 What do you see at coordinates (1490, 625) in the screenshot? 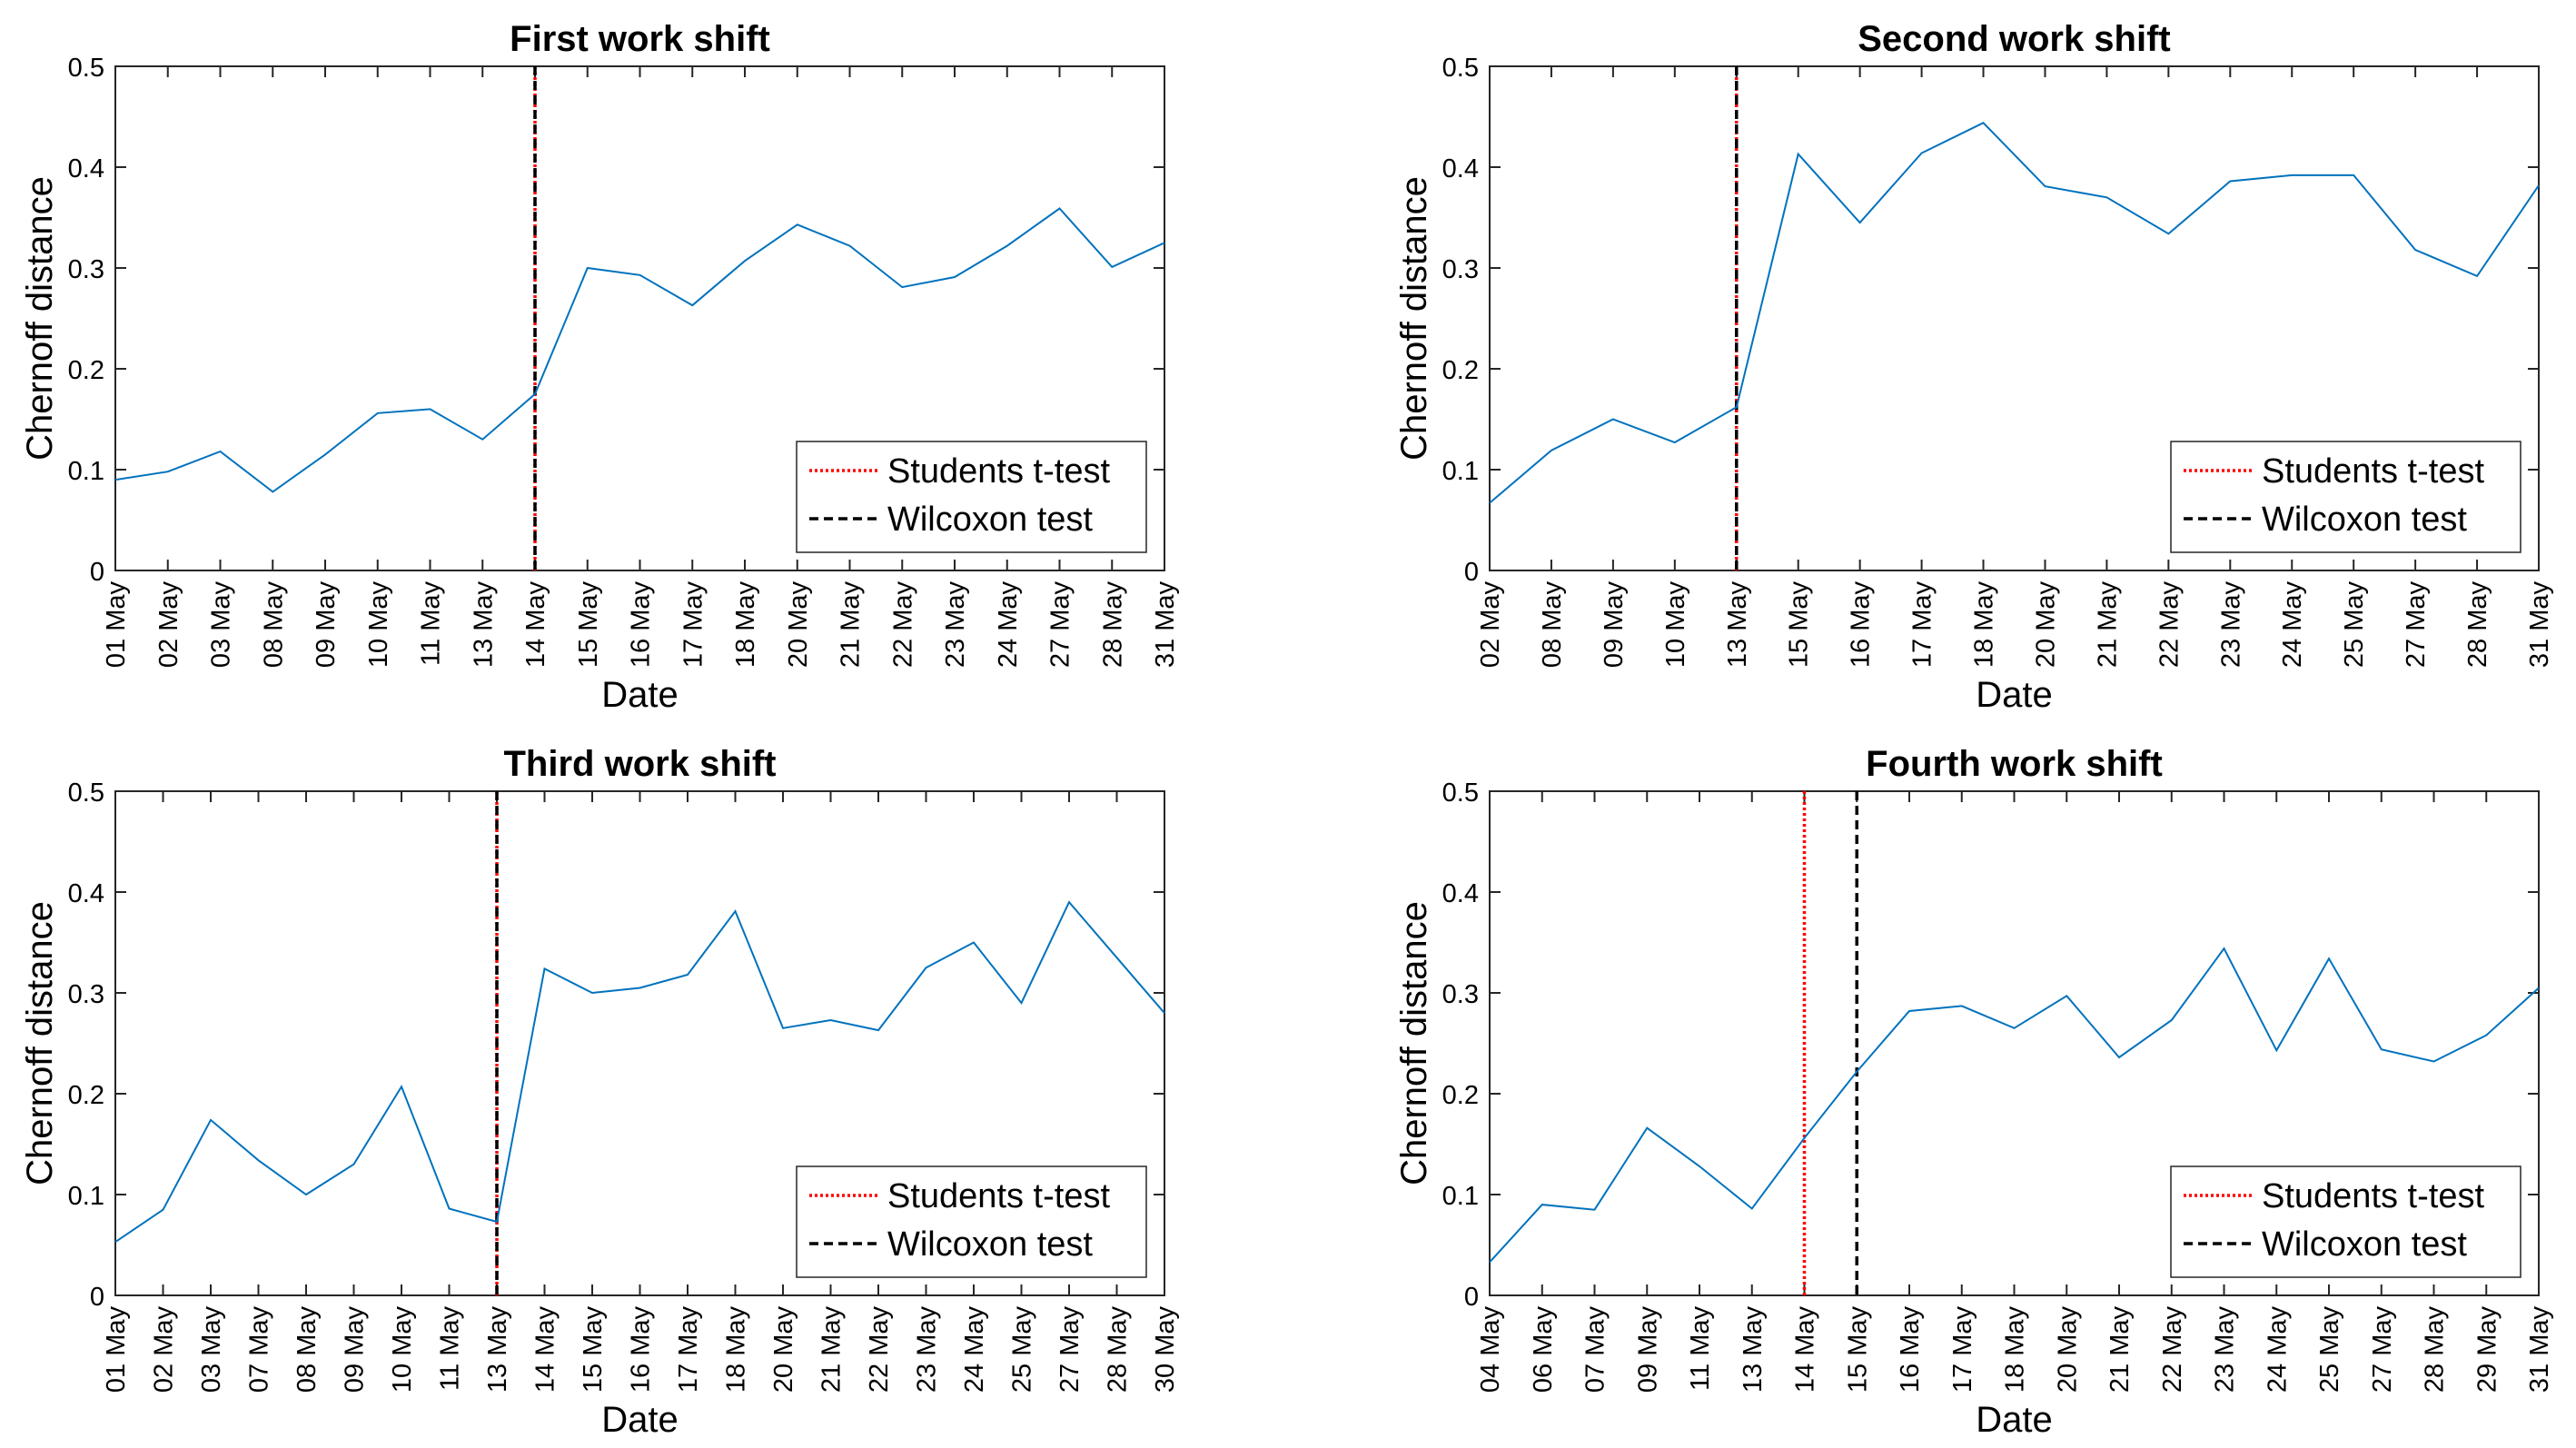
I see `x-tick-label: 02 May` at bounding box center [1490, 625].